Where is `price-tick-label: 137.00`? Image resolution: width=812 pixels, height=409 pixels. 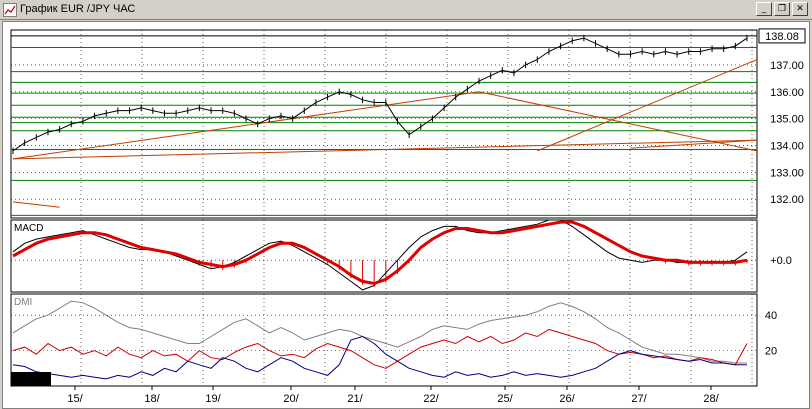 price-tick-label: 137.00 is located at coordinates (787, 66).